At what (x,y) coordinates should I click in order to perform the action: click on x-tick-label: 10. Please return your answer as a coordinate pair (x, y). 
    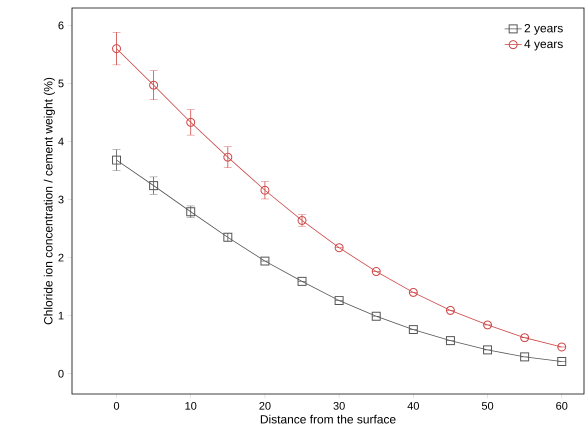
    Looking at the image, I should click on (190, 406).